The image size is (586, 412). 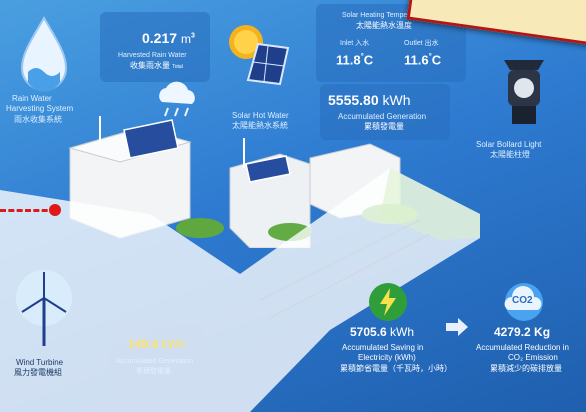 What do you see at coordinates (153, 371) in the screenshot?
I see `wind-generation-label-zh: 累積發電量` at bounding box center [153, 371].